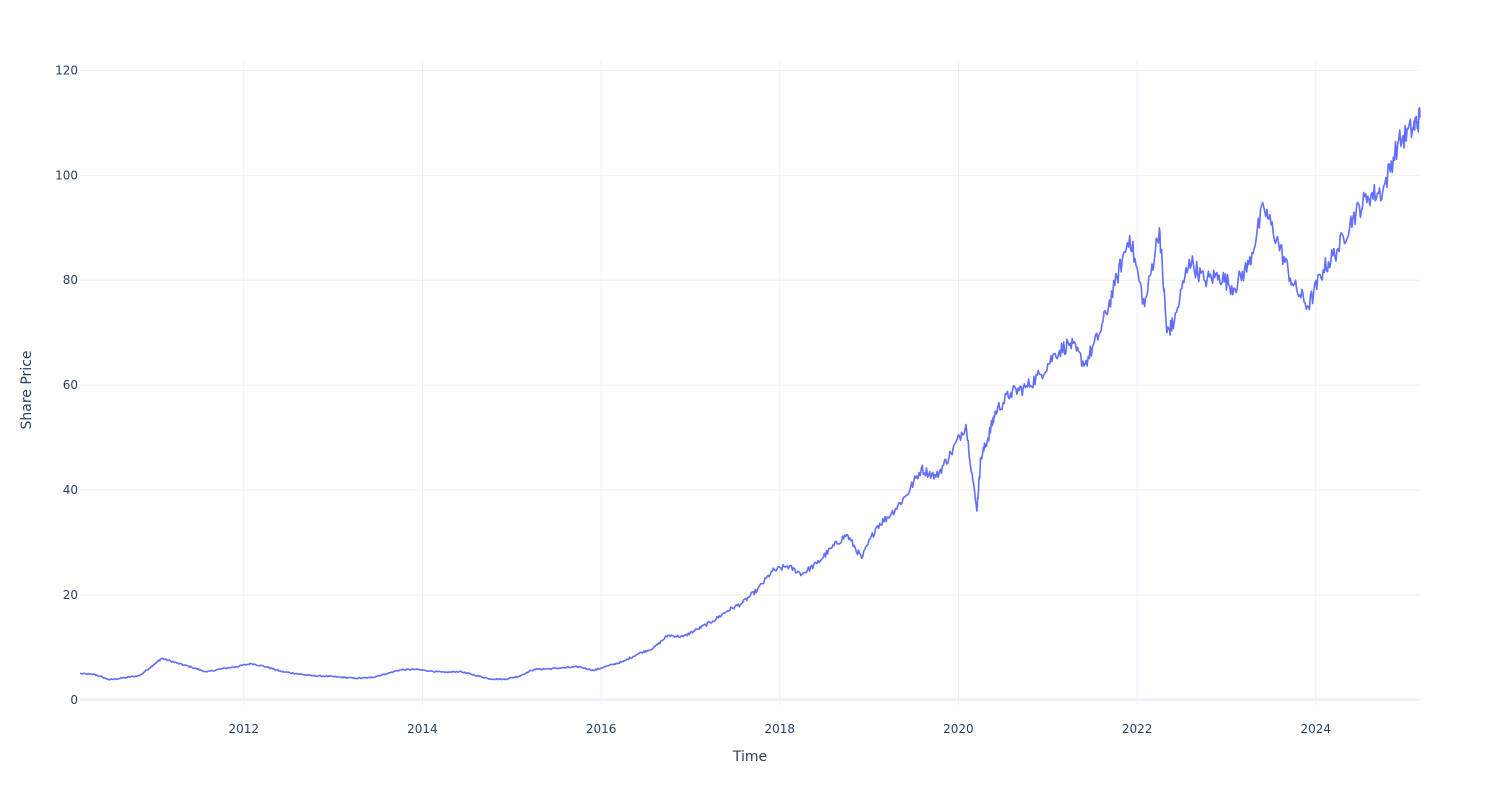 The image size is (1500, 805). Describe the element at coordinates (70, 595) in the screenshot. I see `y-tick-label: 20` at that location.